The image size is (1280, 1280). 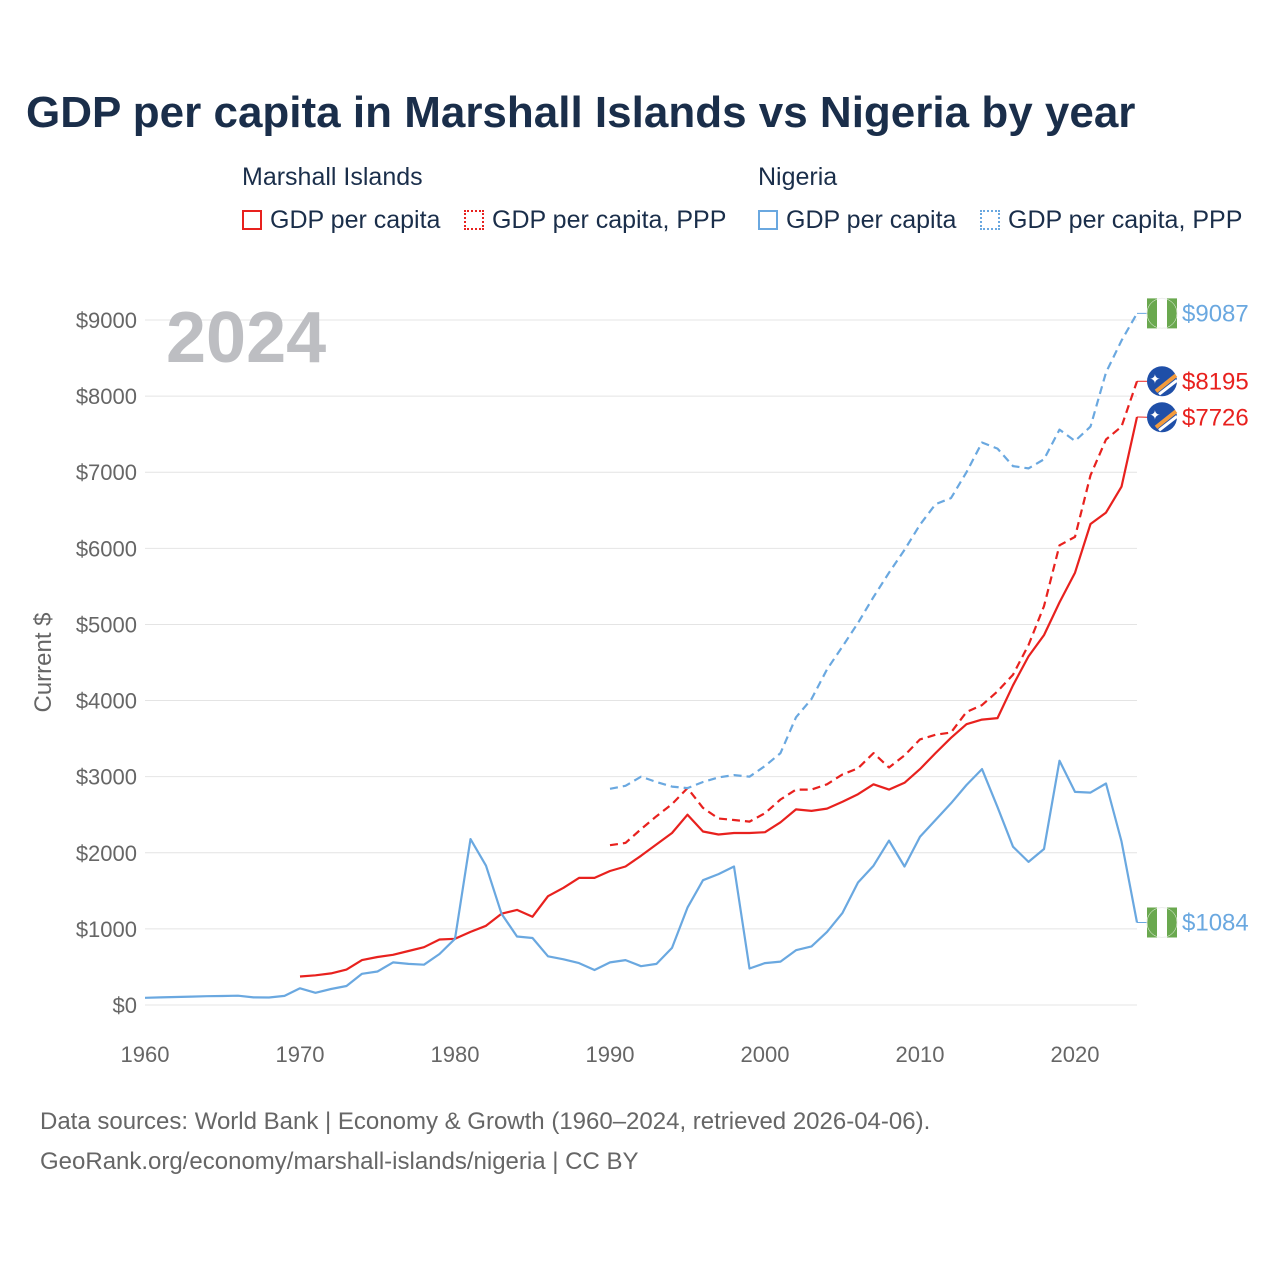 I want to click on x-tick-label: 1980, so click(x=455, y=1054).